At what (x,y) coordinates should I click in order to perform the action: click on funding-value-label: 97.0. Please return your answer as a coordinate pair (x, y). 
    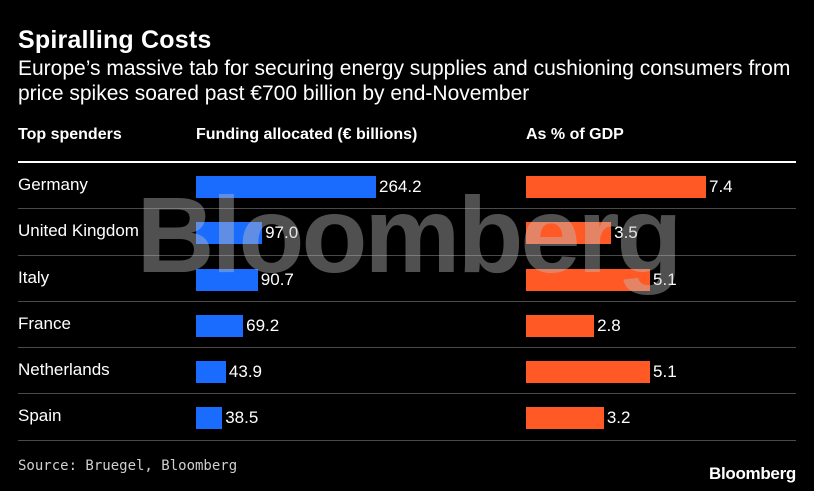
    Looking at the image, I should click on (282, 233).